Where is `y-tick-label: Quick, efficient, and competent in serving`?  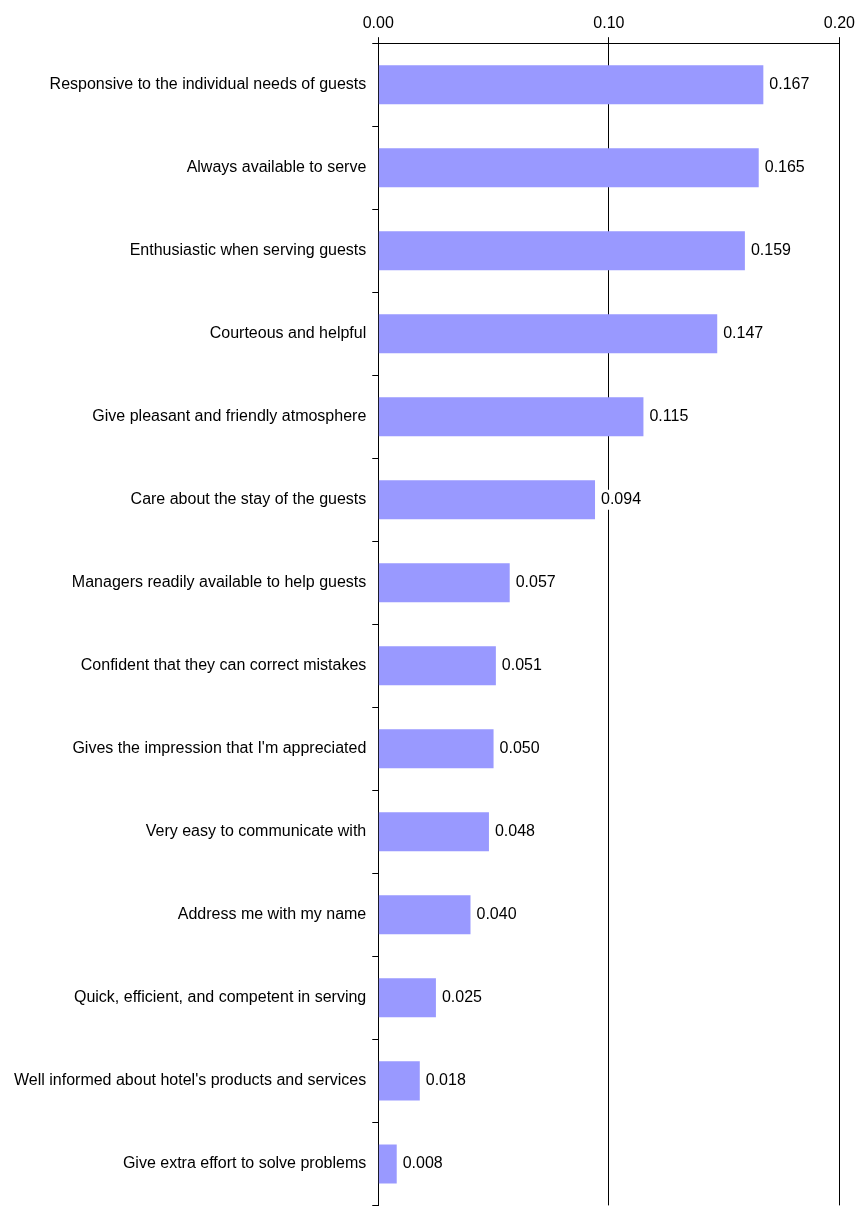 y-tick-label: Quick, efficient, and competent in serving is located at coordinates (220, 997).